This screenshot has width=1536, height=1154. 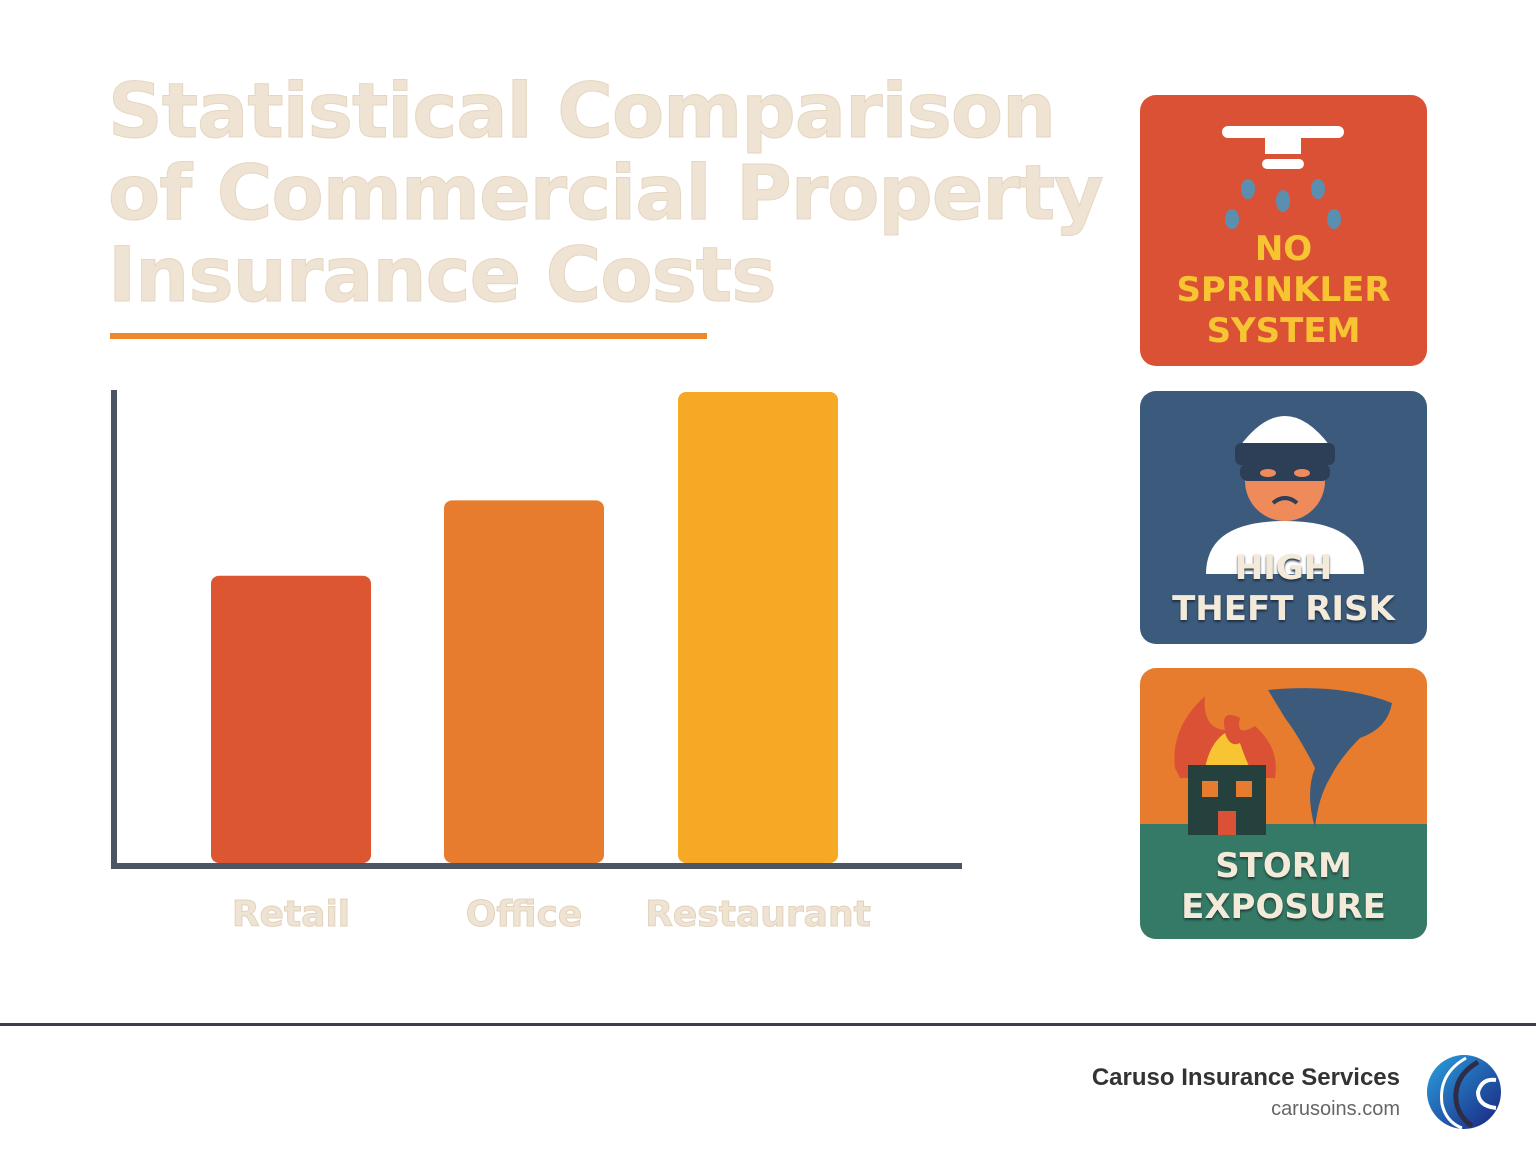 What do you see at coordinates (524, 681) in the screenshot?
I see `bar-office` at bounding box center [524, 681].